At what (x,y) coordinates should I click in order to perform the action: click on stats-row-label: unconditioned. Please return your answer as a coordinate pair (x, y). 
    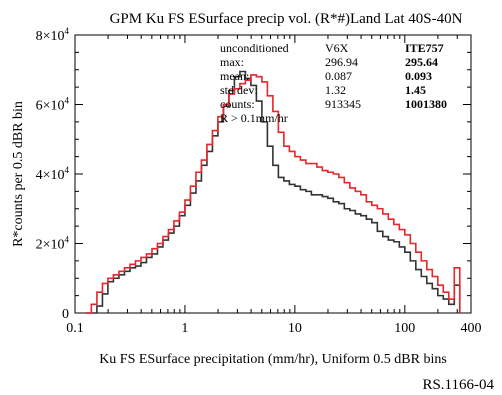
    Looking at the image, I should click on (254, 48).